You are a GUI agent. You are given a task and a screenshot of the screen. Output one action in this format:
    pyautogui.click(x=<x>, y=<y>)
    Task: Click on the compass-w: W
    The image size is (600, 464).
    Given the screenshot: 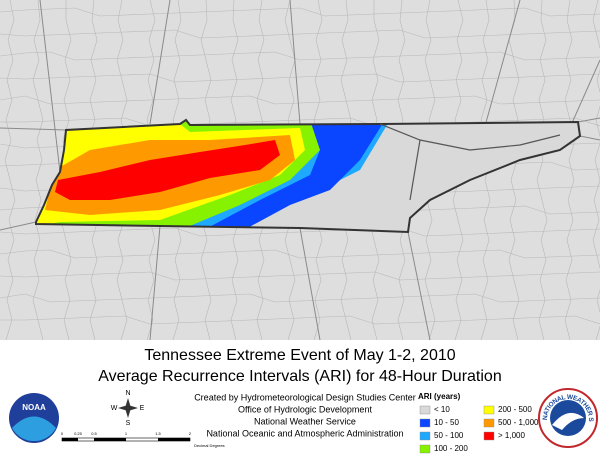 What is the action you would take?
    pyautogui.click(x=114, y=408)
    